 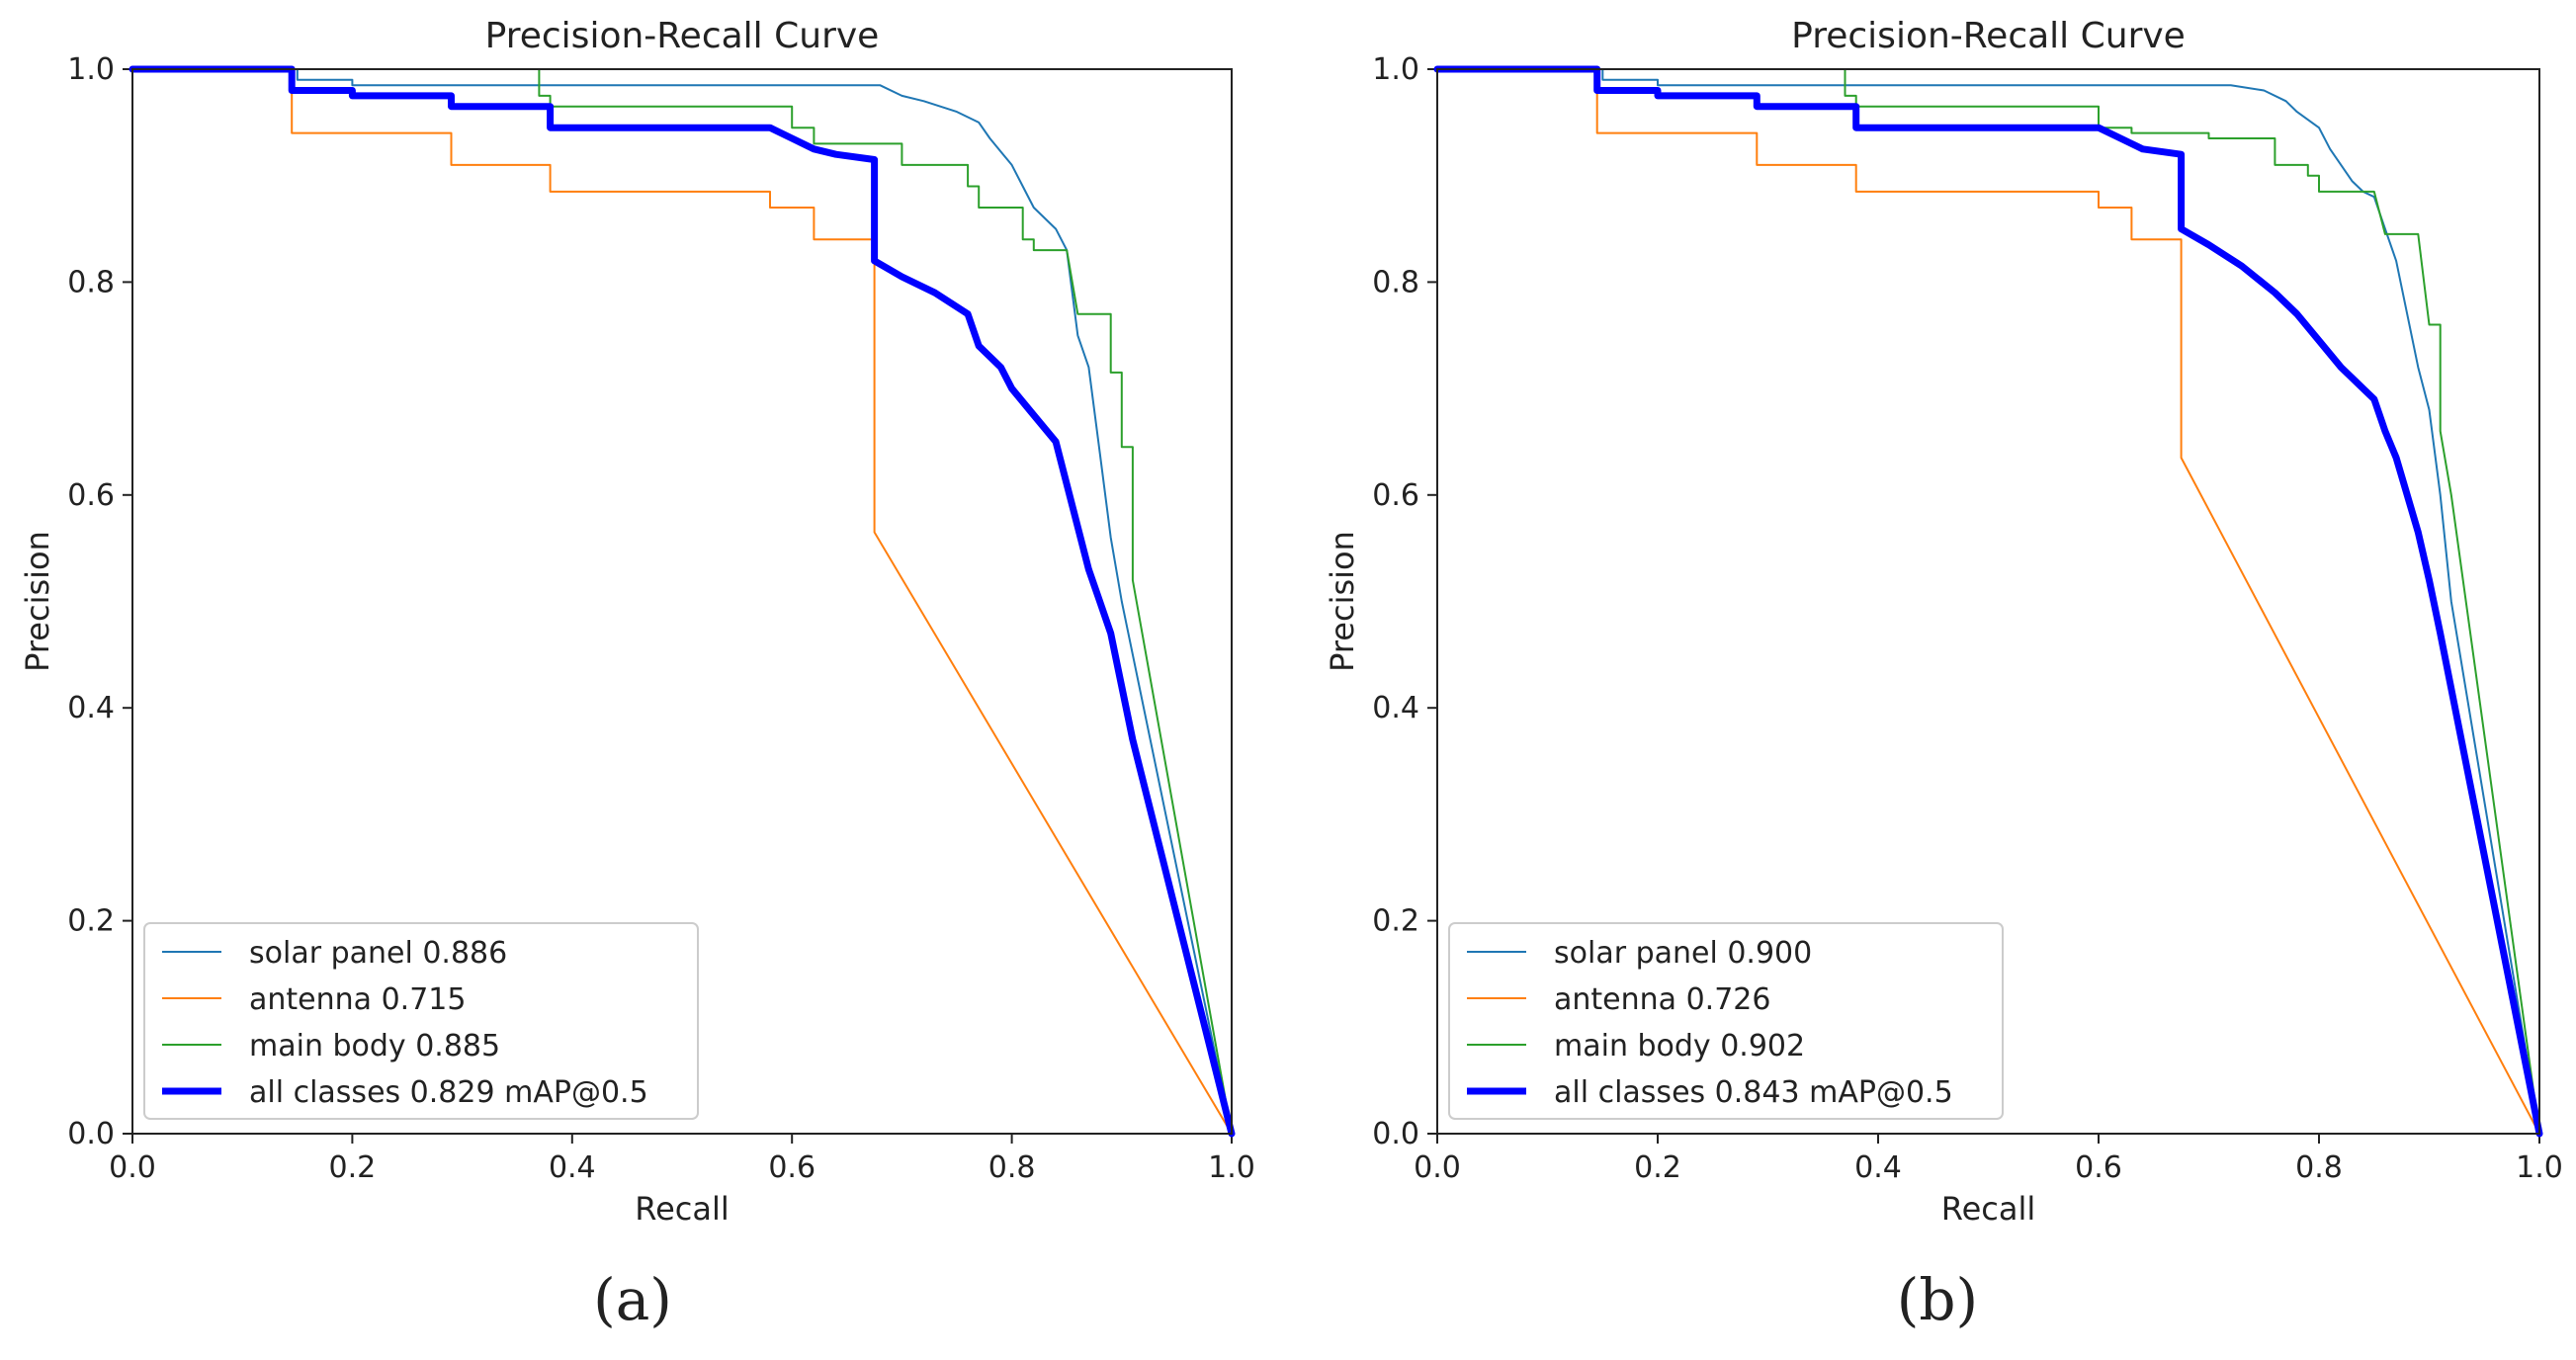 I want to click on panel-caption: (a), so click(x=632, y=1299).